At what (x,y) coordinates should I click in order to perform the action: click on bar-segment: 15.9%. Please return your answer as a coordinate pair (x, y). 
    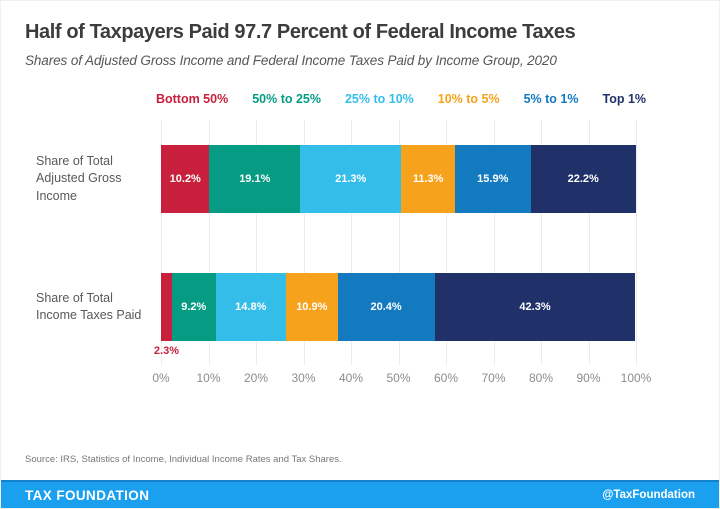
    Looking at the image, I should click on (493, 179).